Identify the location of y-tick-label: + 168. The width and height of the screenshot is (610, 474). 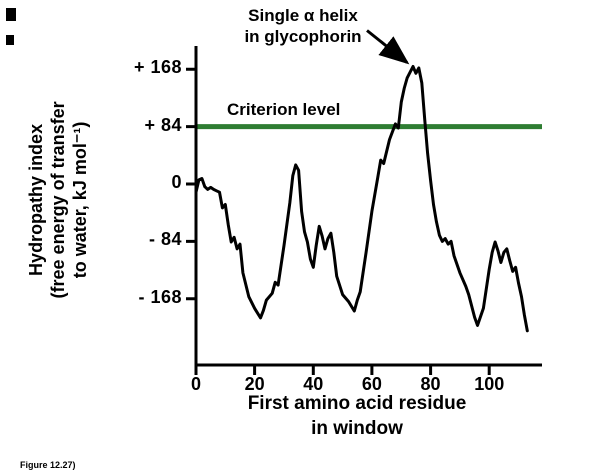
(157, 67).